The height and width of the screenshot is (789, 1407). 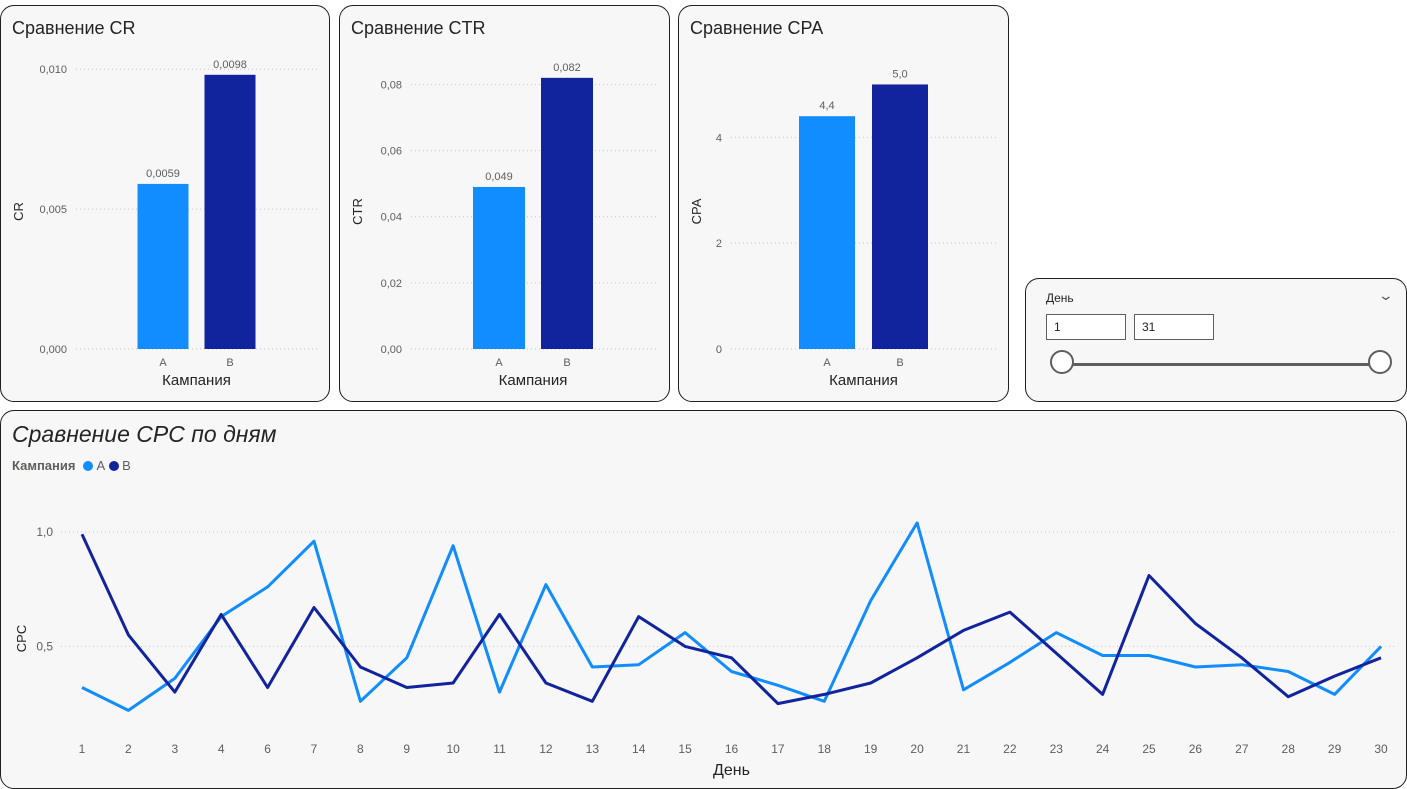 I want to click on y-axis-title: CTR, so click(x=357, y=211).